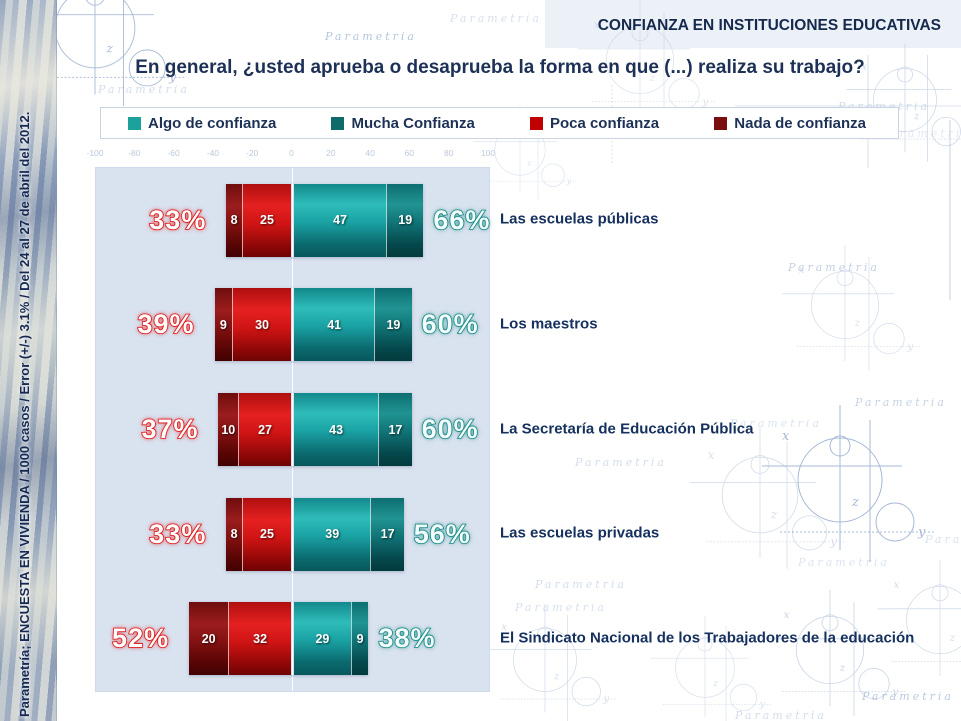  Describe the element at coordinates (462, 220) in the screenshot. I see `trust-total-label: 66%` at that location.